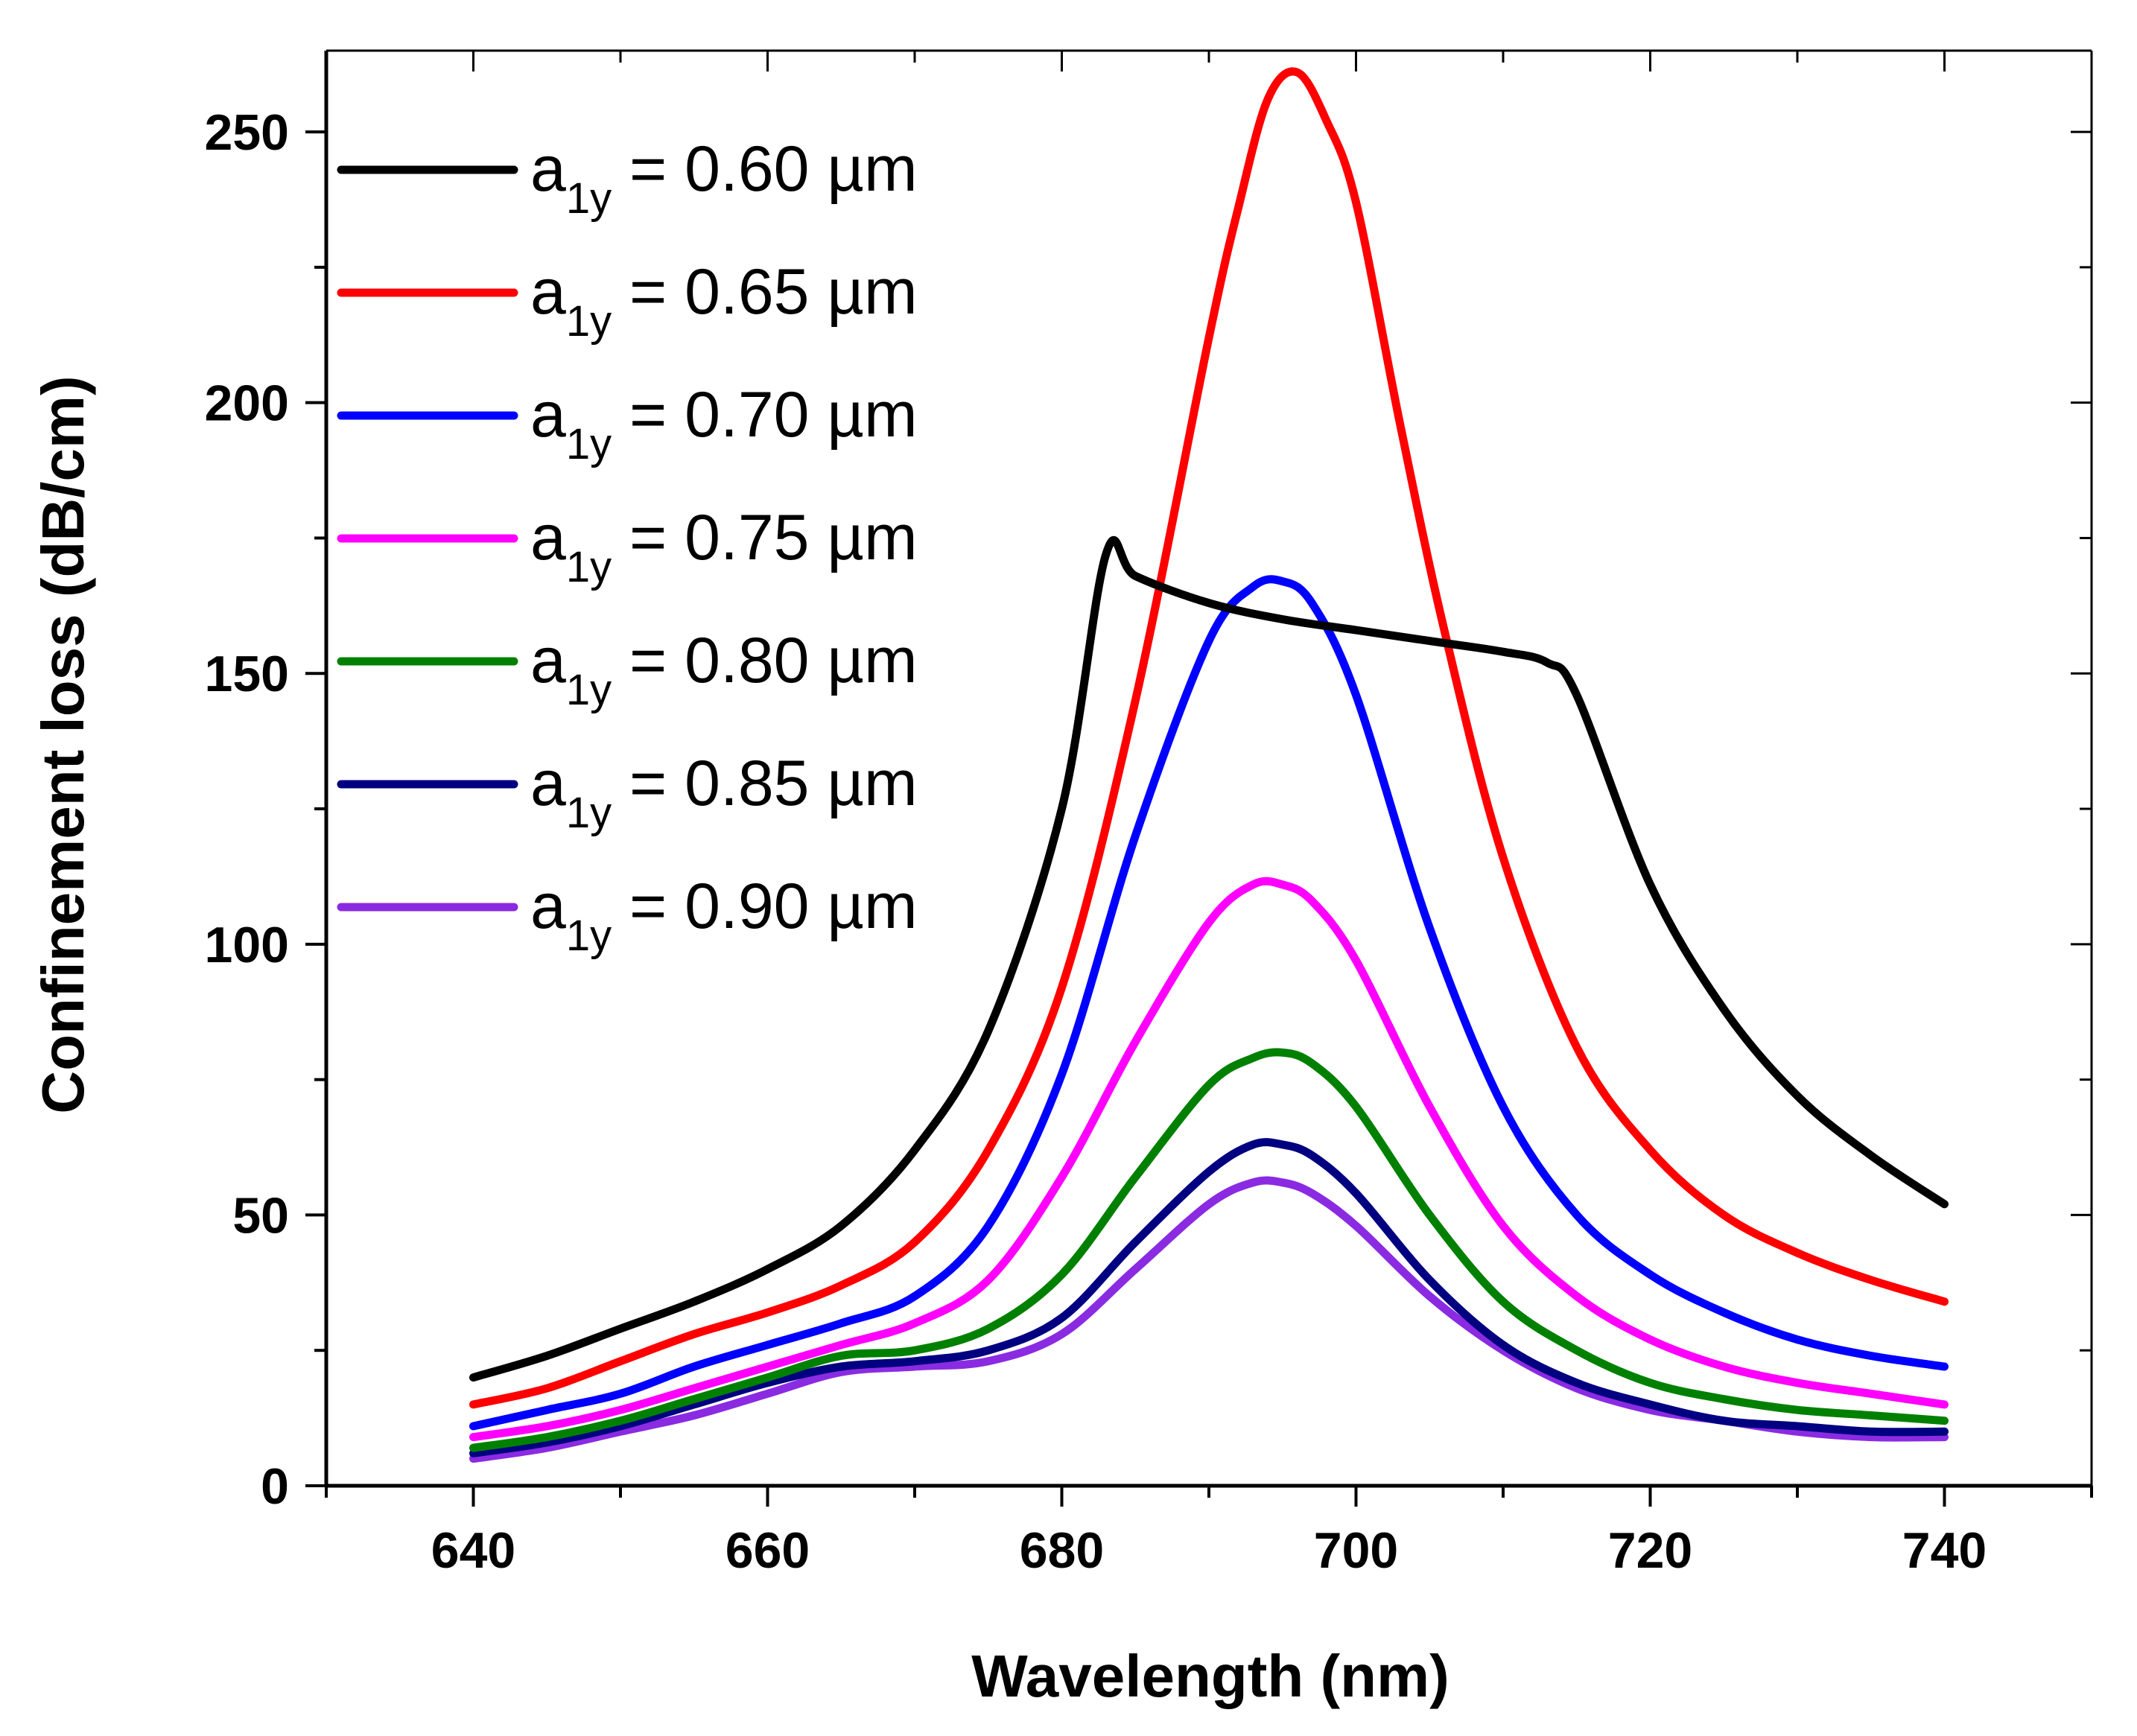 The width and height of the screenshot is (2137, 1736). Describe the element at coordinates (63, 744) in the screenshot. I see `y-axis-title: Confinement loss (dB/cm)` at that location.